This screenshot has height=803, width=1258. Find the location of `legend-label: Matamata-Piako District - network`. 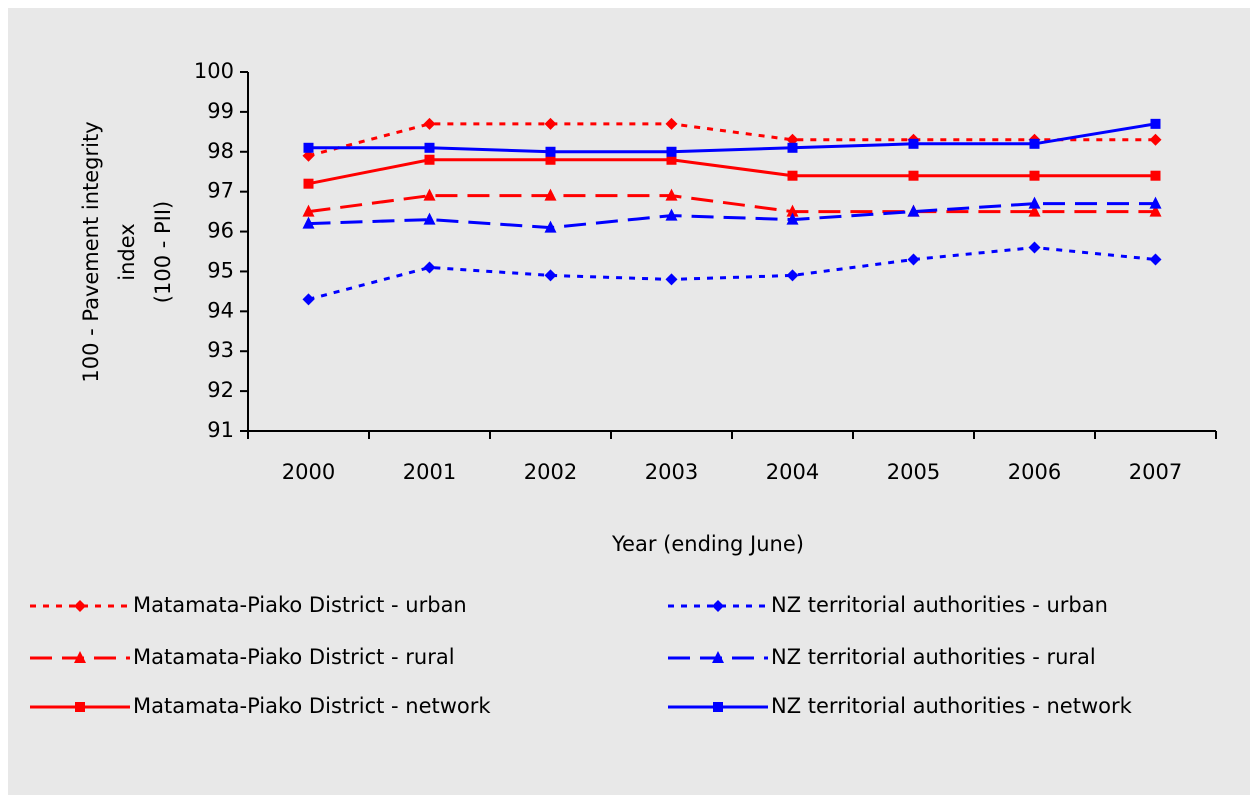

legend-label: Matamata-Piako District - network is located at coordinates (312, 706).